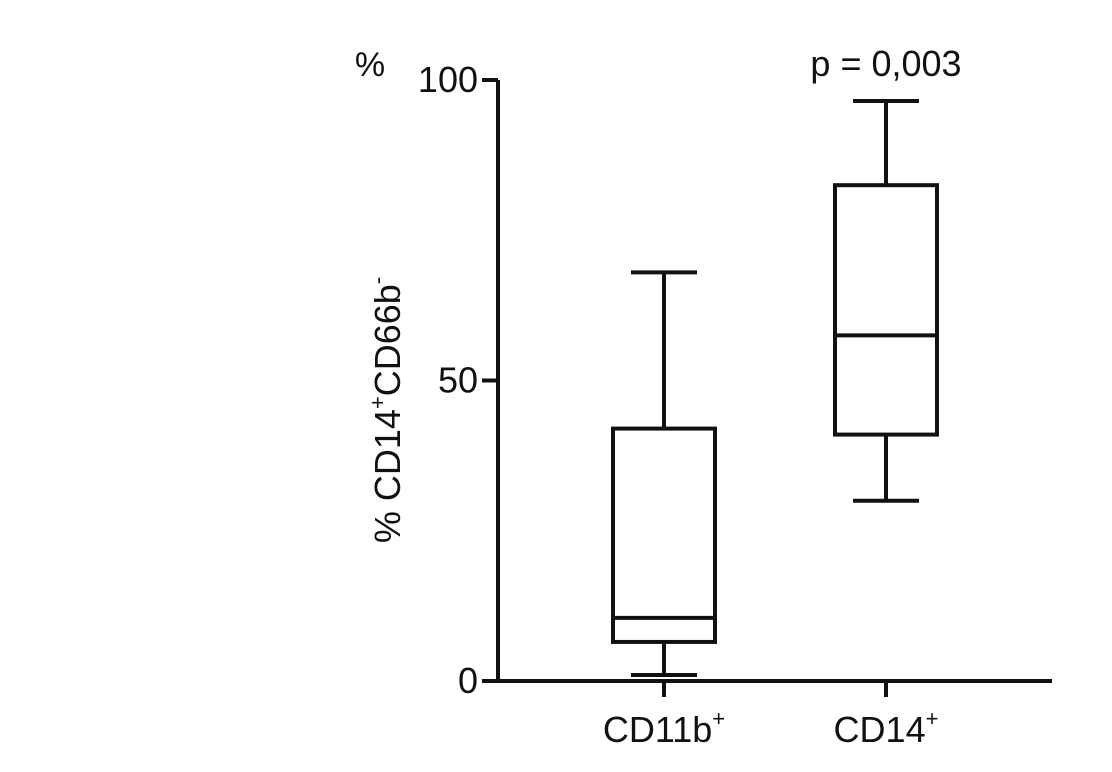  Describe the element at coordinates (370, 65) in the screenshot. I see `y-unit-label: %` at that location.